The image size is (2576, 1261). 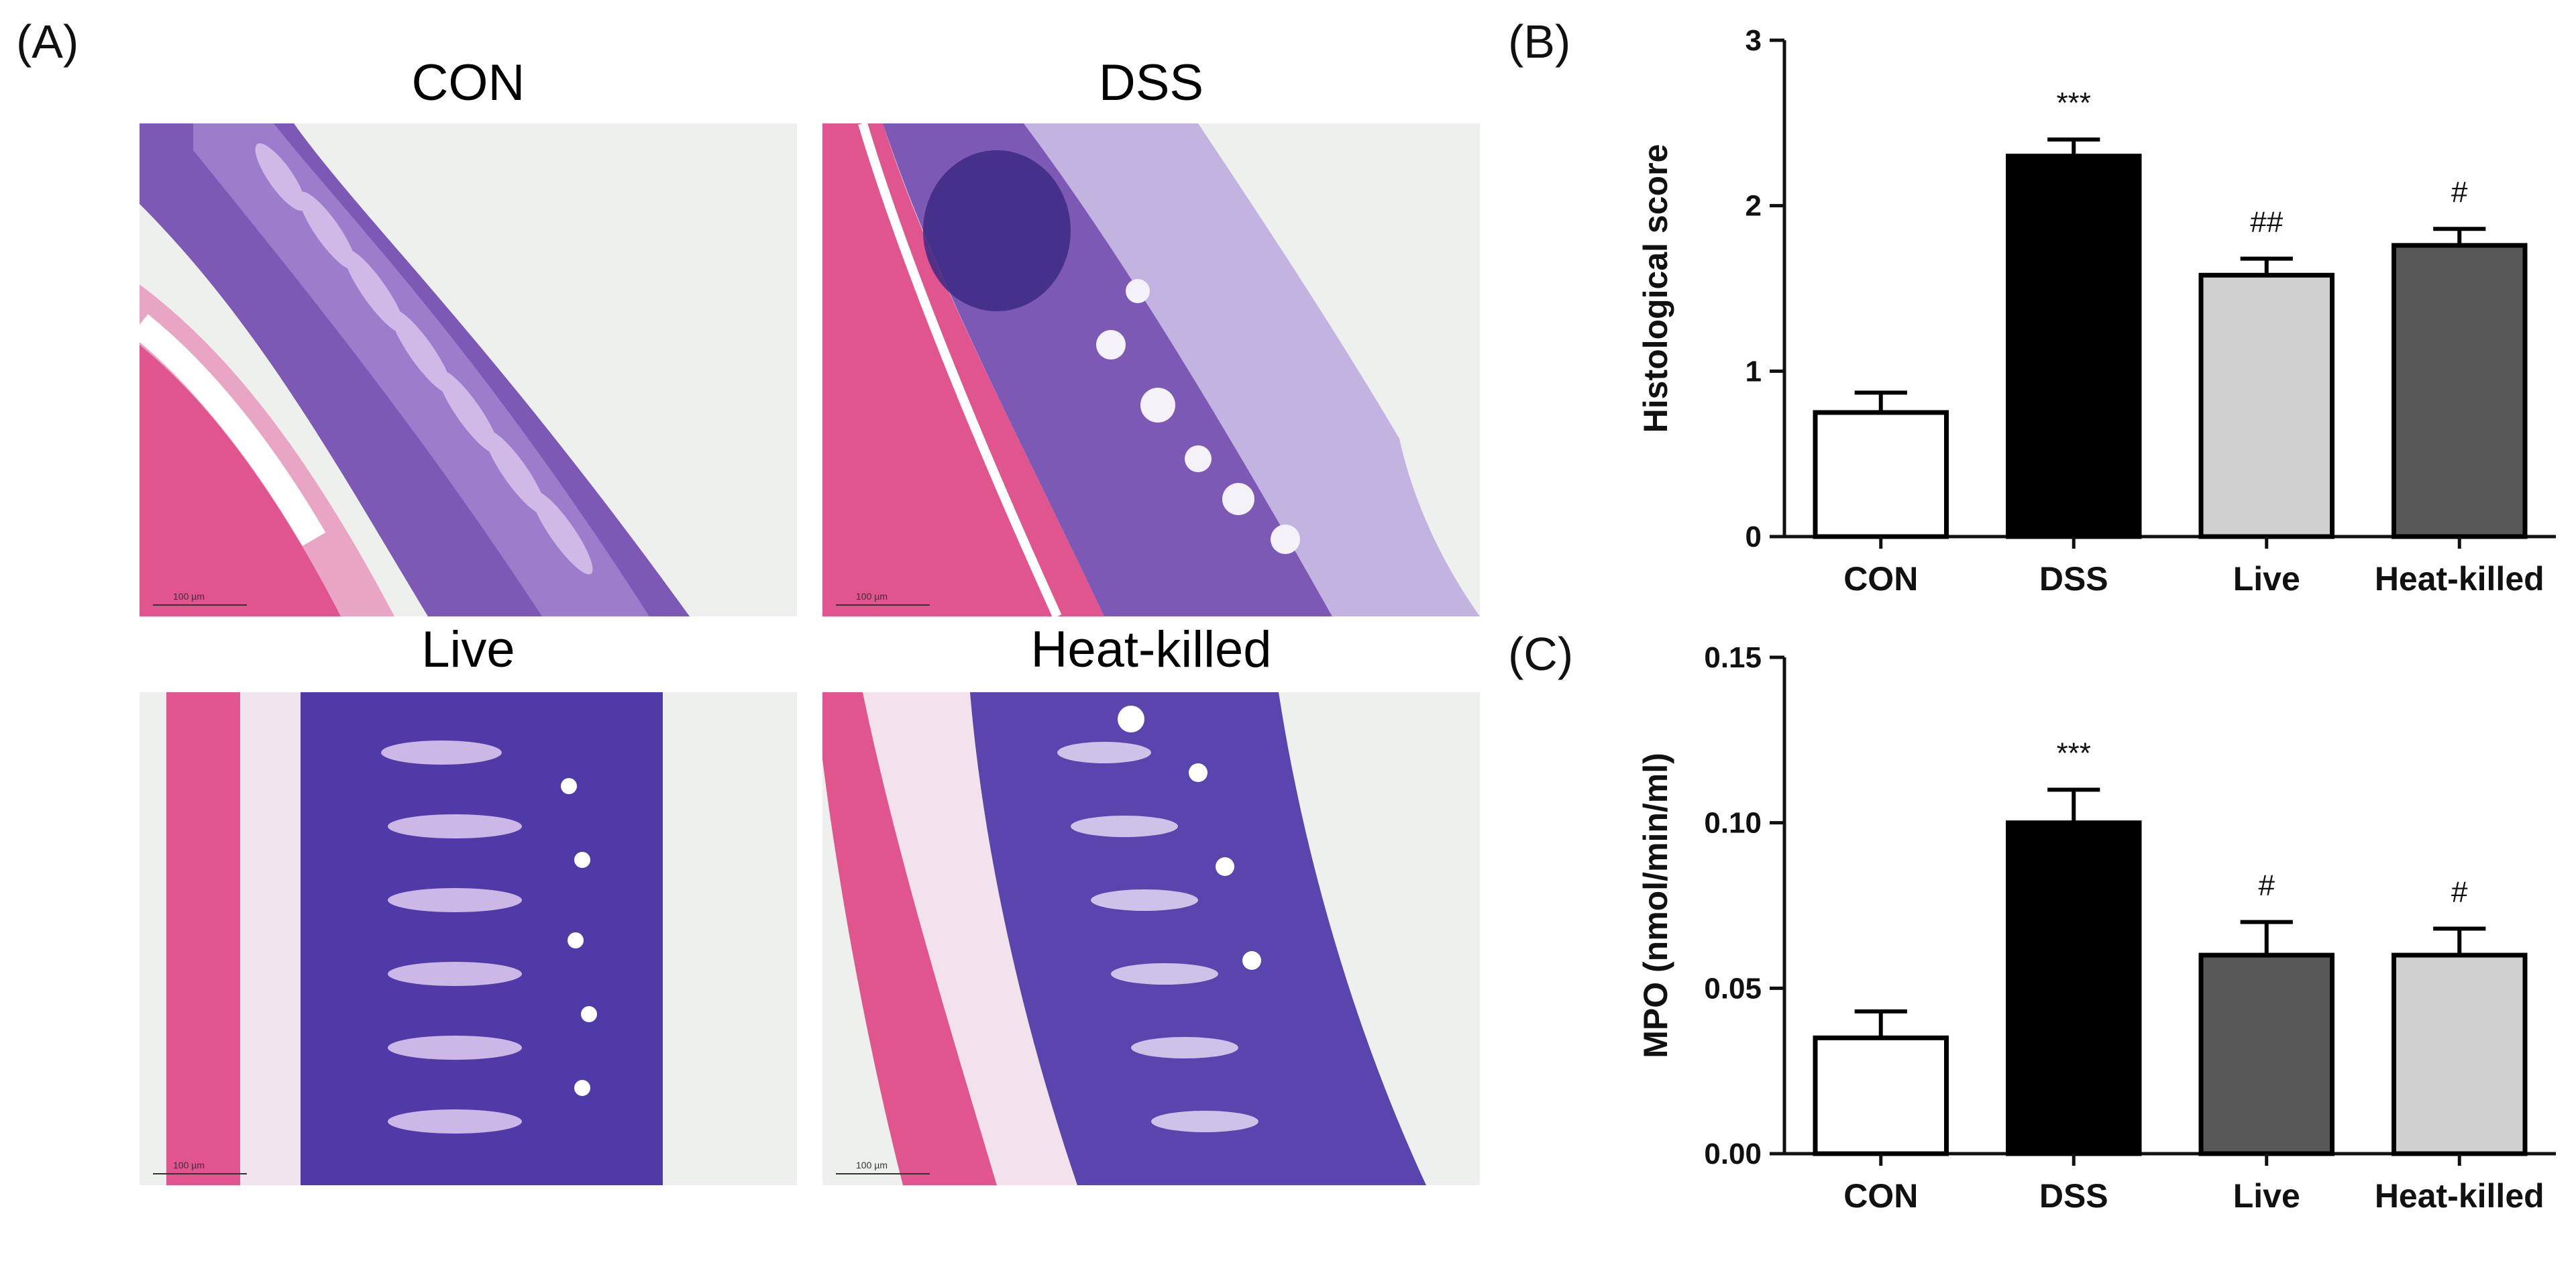 I want to click on mpo-y-tick-label: 0.05, so click(x=1733, y=988).